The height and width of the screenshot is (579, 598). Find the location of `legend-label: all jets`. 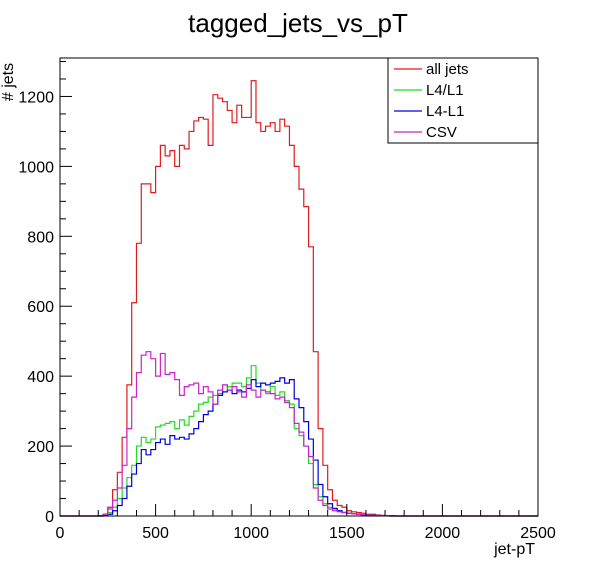

legend-label: all jets is located at coordinates (447, 69).